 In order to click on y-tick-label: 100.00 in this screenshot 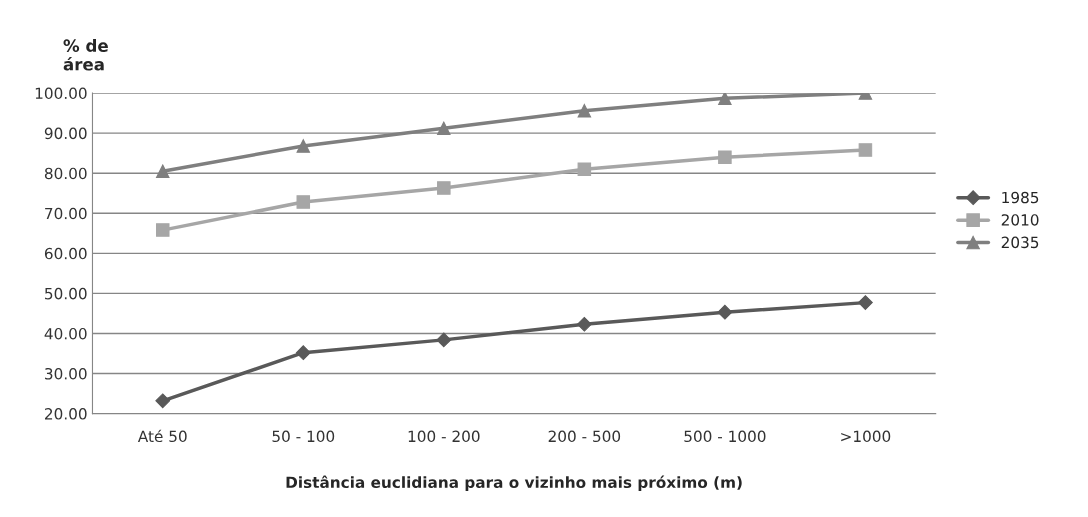, I will do `click(61, 93)`.